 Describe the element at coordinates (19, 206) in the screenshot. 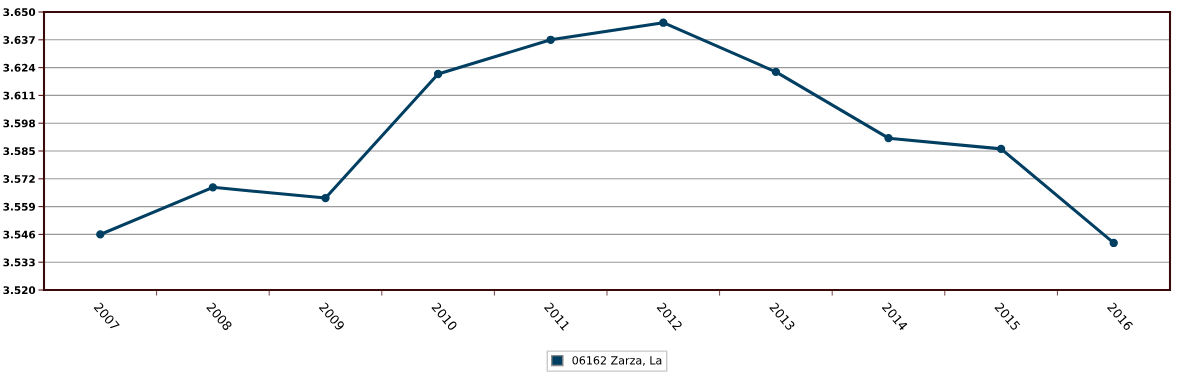

I see `y-tick-label: 3.559` at that location.